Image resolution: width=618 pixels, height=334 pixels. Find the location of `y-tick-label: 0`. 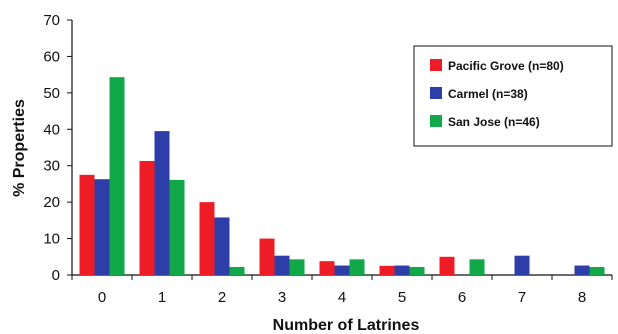

y-tick-label: 0 is located at coordinates (56, 275).